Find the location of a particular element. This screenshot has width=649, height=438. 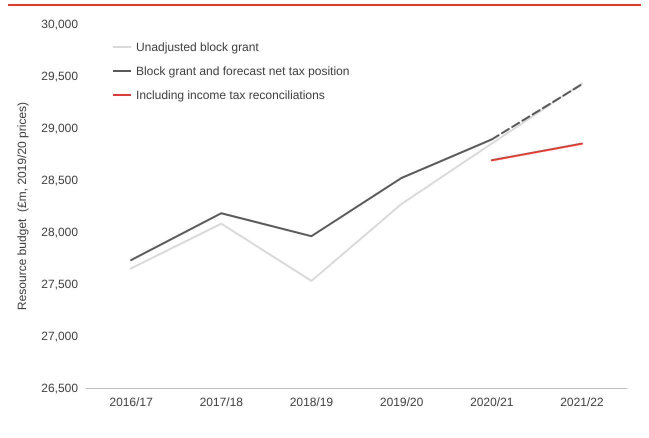

y-tick-label: 29,500 is located at coordinates (59, 76).